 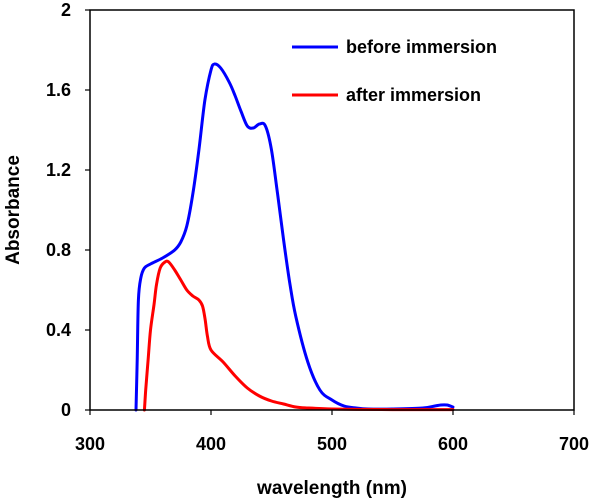 I want to click on legend-label-after-immersion: after immersion, so click(x=413, y=95).